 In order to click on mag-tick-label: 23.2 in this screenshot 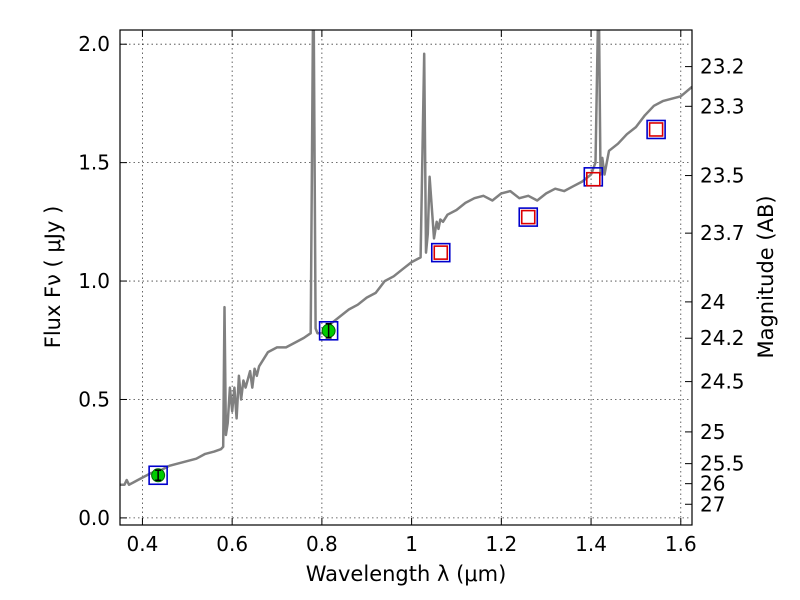, I will do `click(722, 67)`.